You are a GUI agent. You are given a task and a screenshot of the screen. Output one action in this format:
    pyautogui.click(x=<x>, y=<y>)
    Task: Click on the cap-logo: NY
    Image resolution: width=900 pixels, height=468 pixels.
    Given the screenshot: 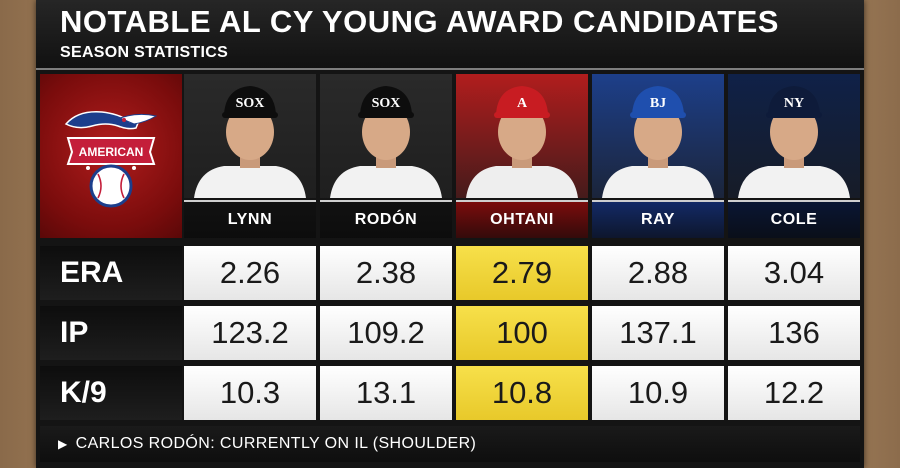 What is the action you would take?
    pyautogui.click(x=794, y=103)
    